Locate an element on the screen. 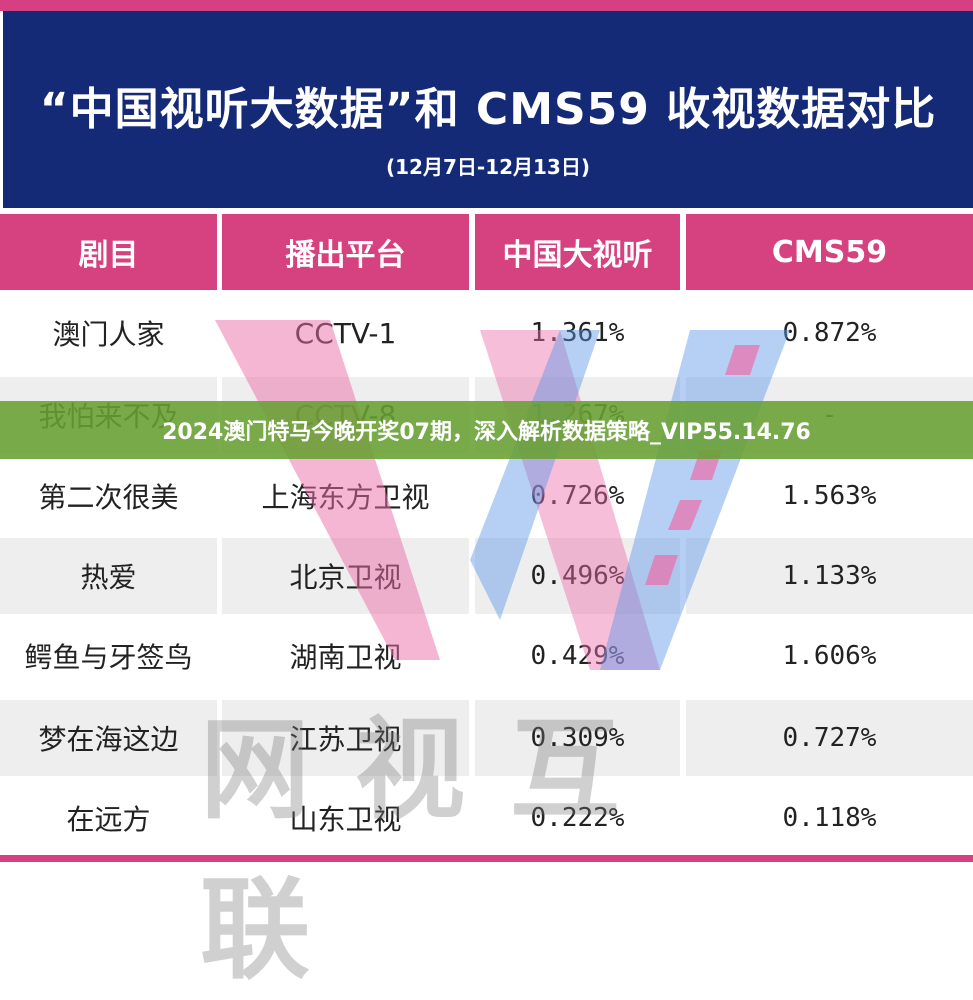 The height and width of the screenshot is (1000, 973). table-row: 在远方 山东卫视 0.222% 0.118% is located at coordinates (486, 818).